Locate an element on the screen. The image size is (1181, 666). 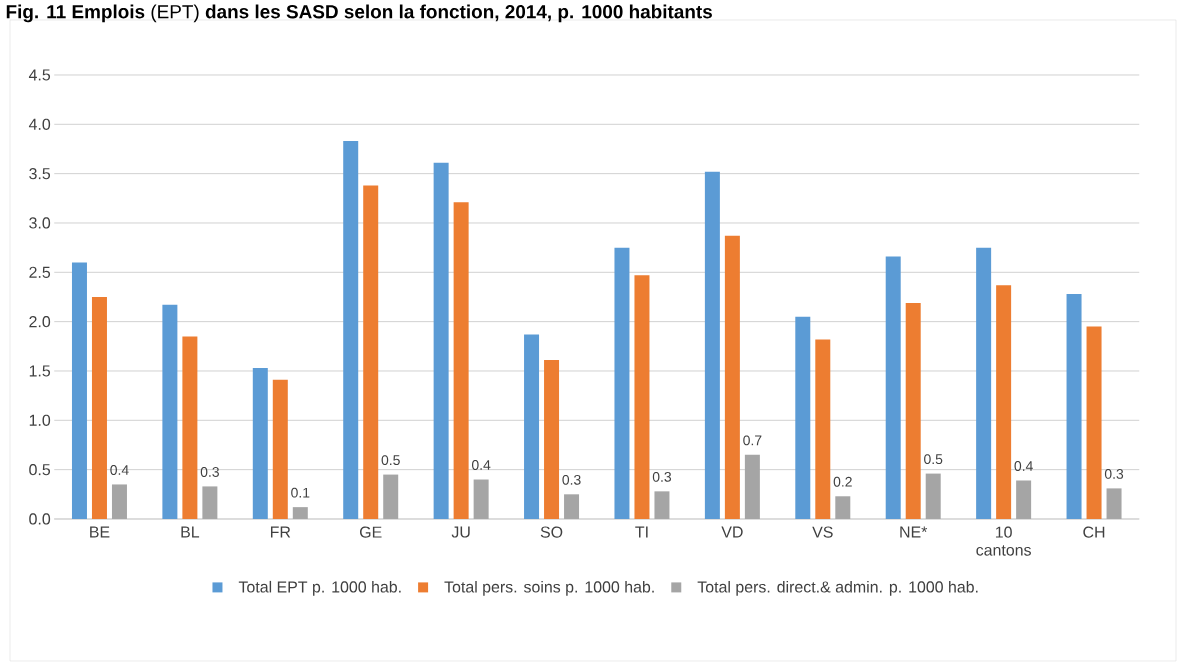
x-tick-label: SO is located at coordinates (551, 532).